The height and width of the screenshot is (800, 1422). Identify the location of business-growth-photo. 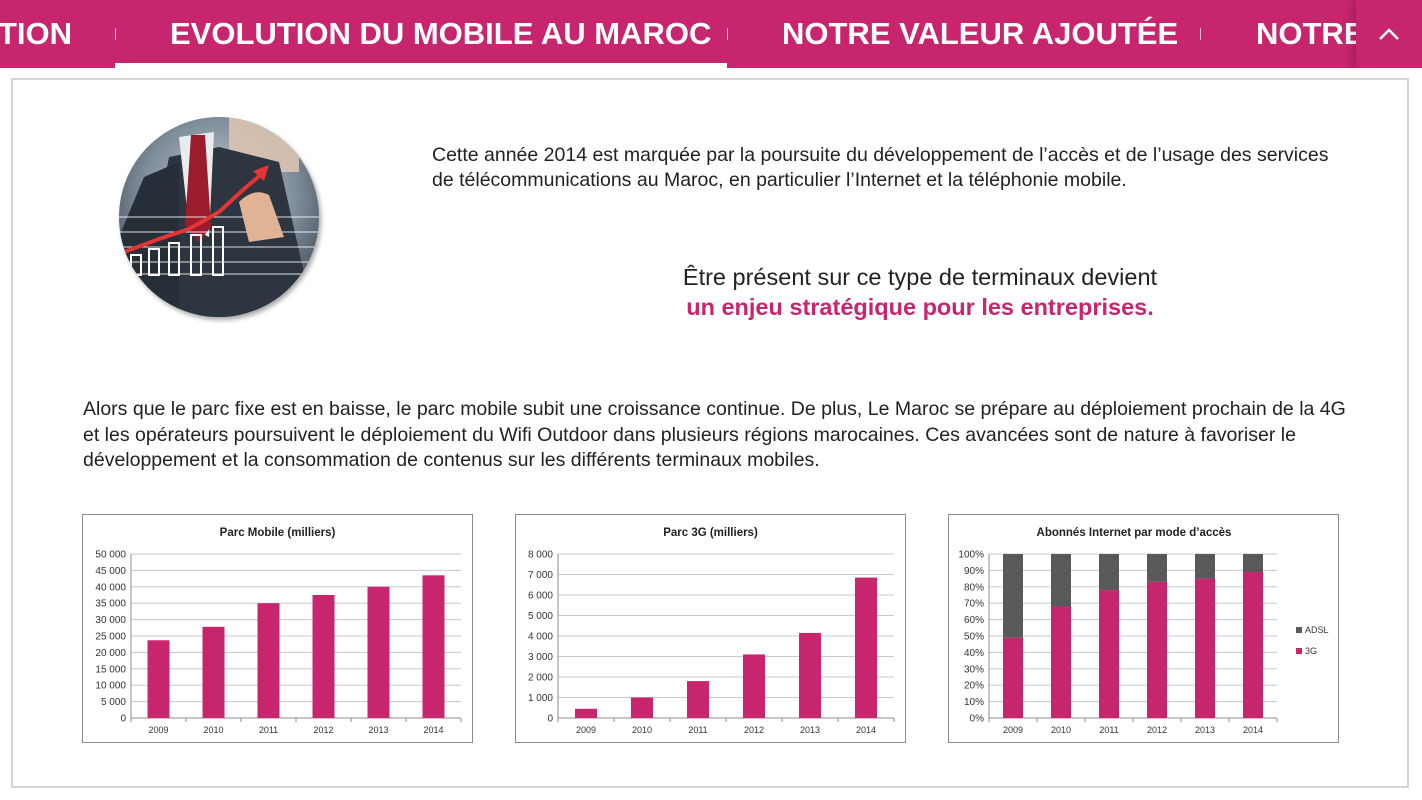
(219, 217).